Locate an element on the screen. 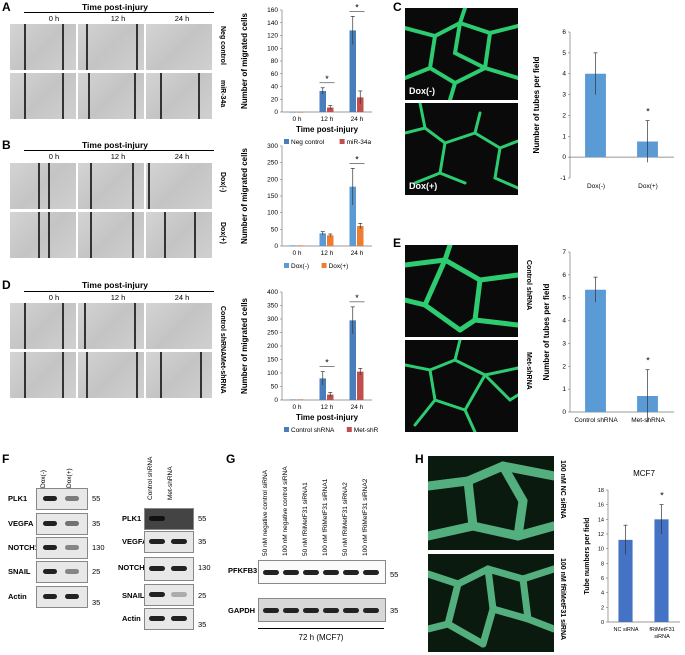 The width and height of the screenshot is (685, 655). b-row-label-2: Dox(+) is located at coordinates (222, 233).